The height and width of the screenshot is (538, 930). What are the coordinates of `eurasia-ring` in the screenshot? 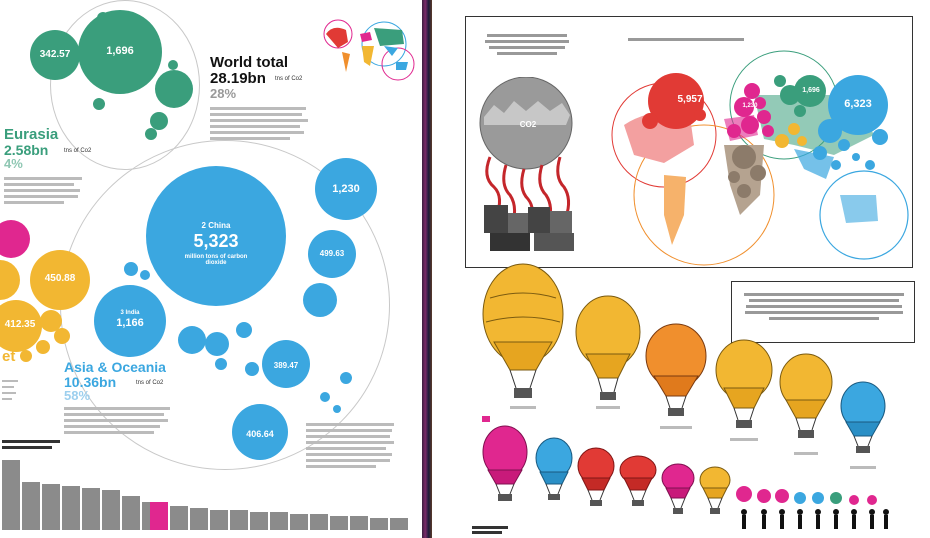 It's located at (125, 85).